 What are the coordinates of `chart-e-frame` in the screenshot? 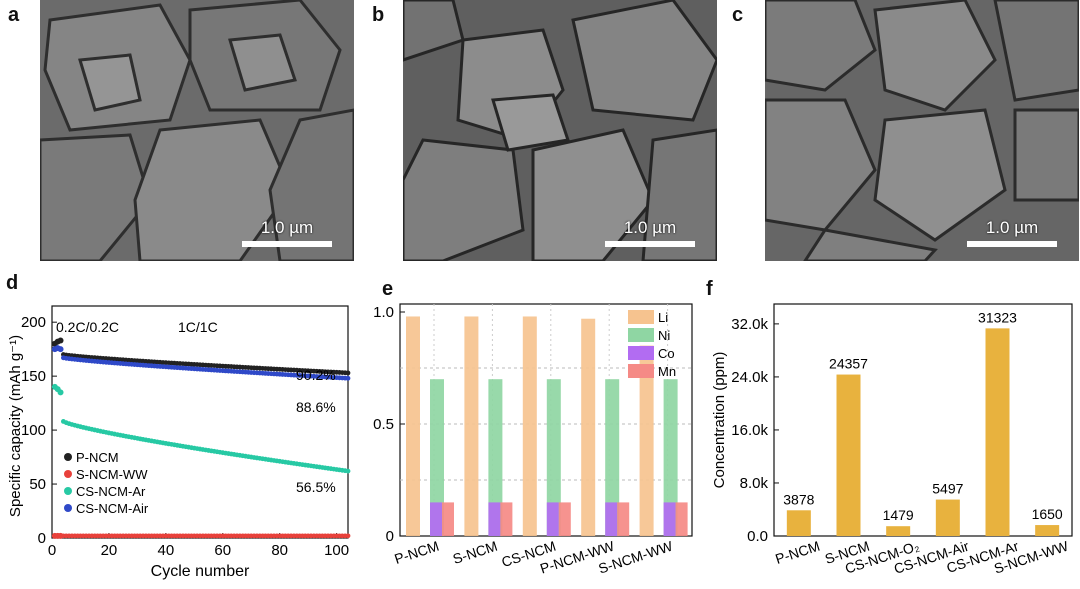 It's located at (546, 420).